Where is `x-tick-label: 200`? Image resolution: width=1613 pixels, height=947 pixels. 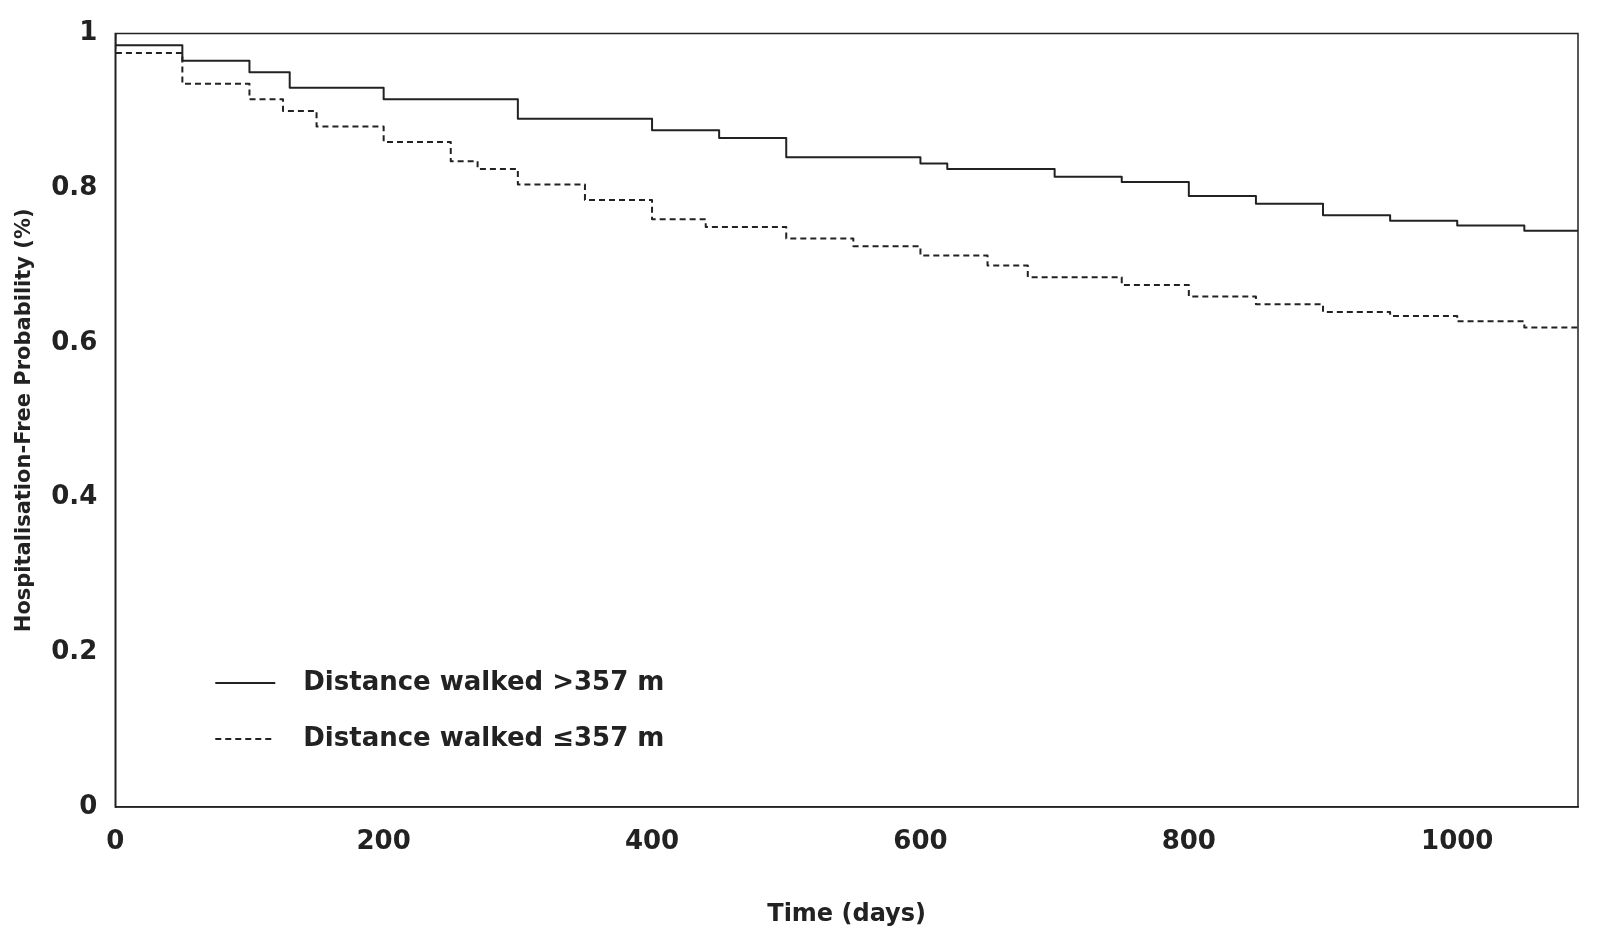 x-tick-label: 200 is located at coordinates (383, 840).